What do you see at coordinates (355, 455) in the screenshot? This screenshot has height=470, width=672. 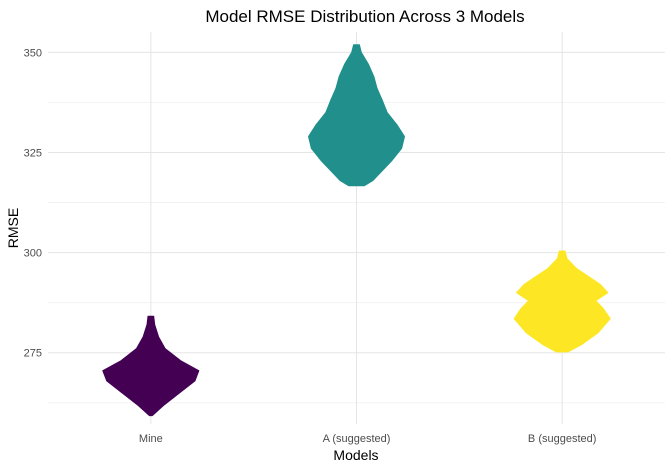 I see `x-axis-title: Models` at bounding box center [355, 455].